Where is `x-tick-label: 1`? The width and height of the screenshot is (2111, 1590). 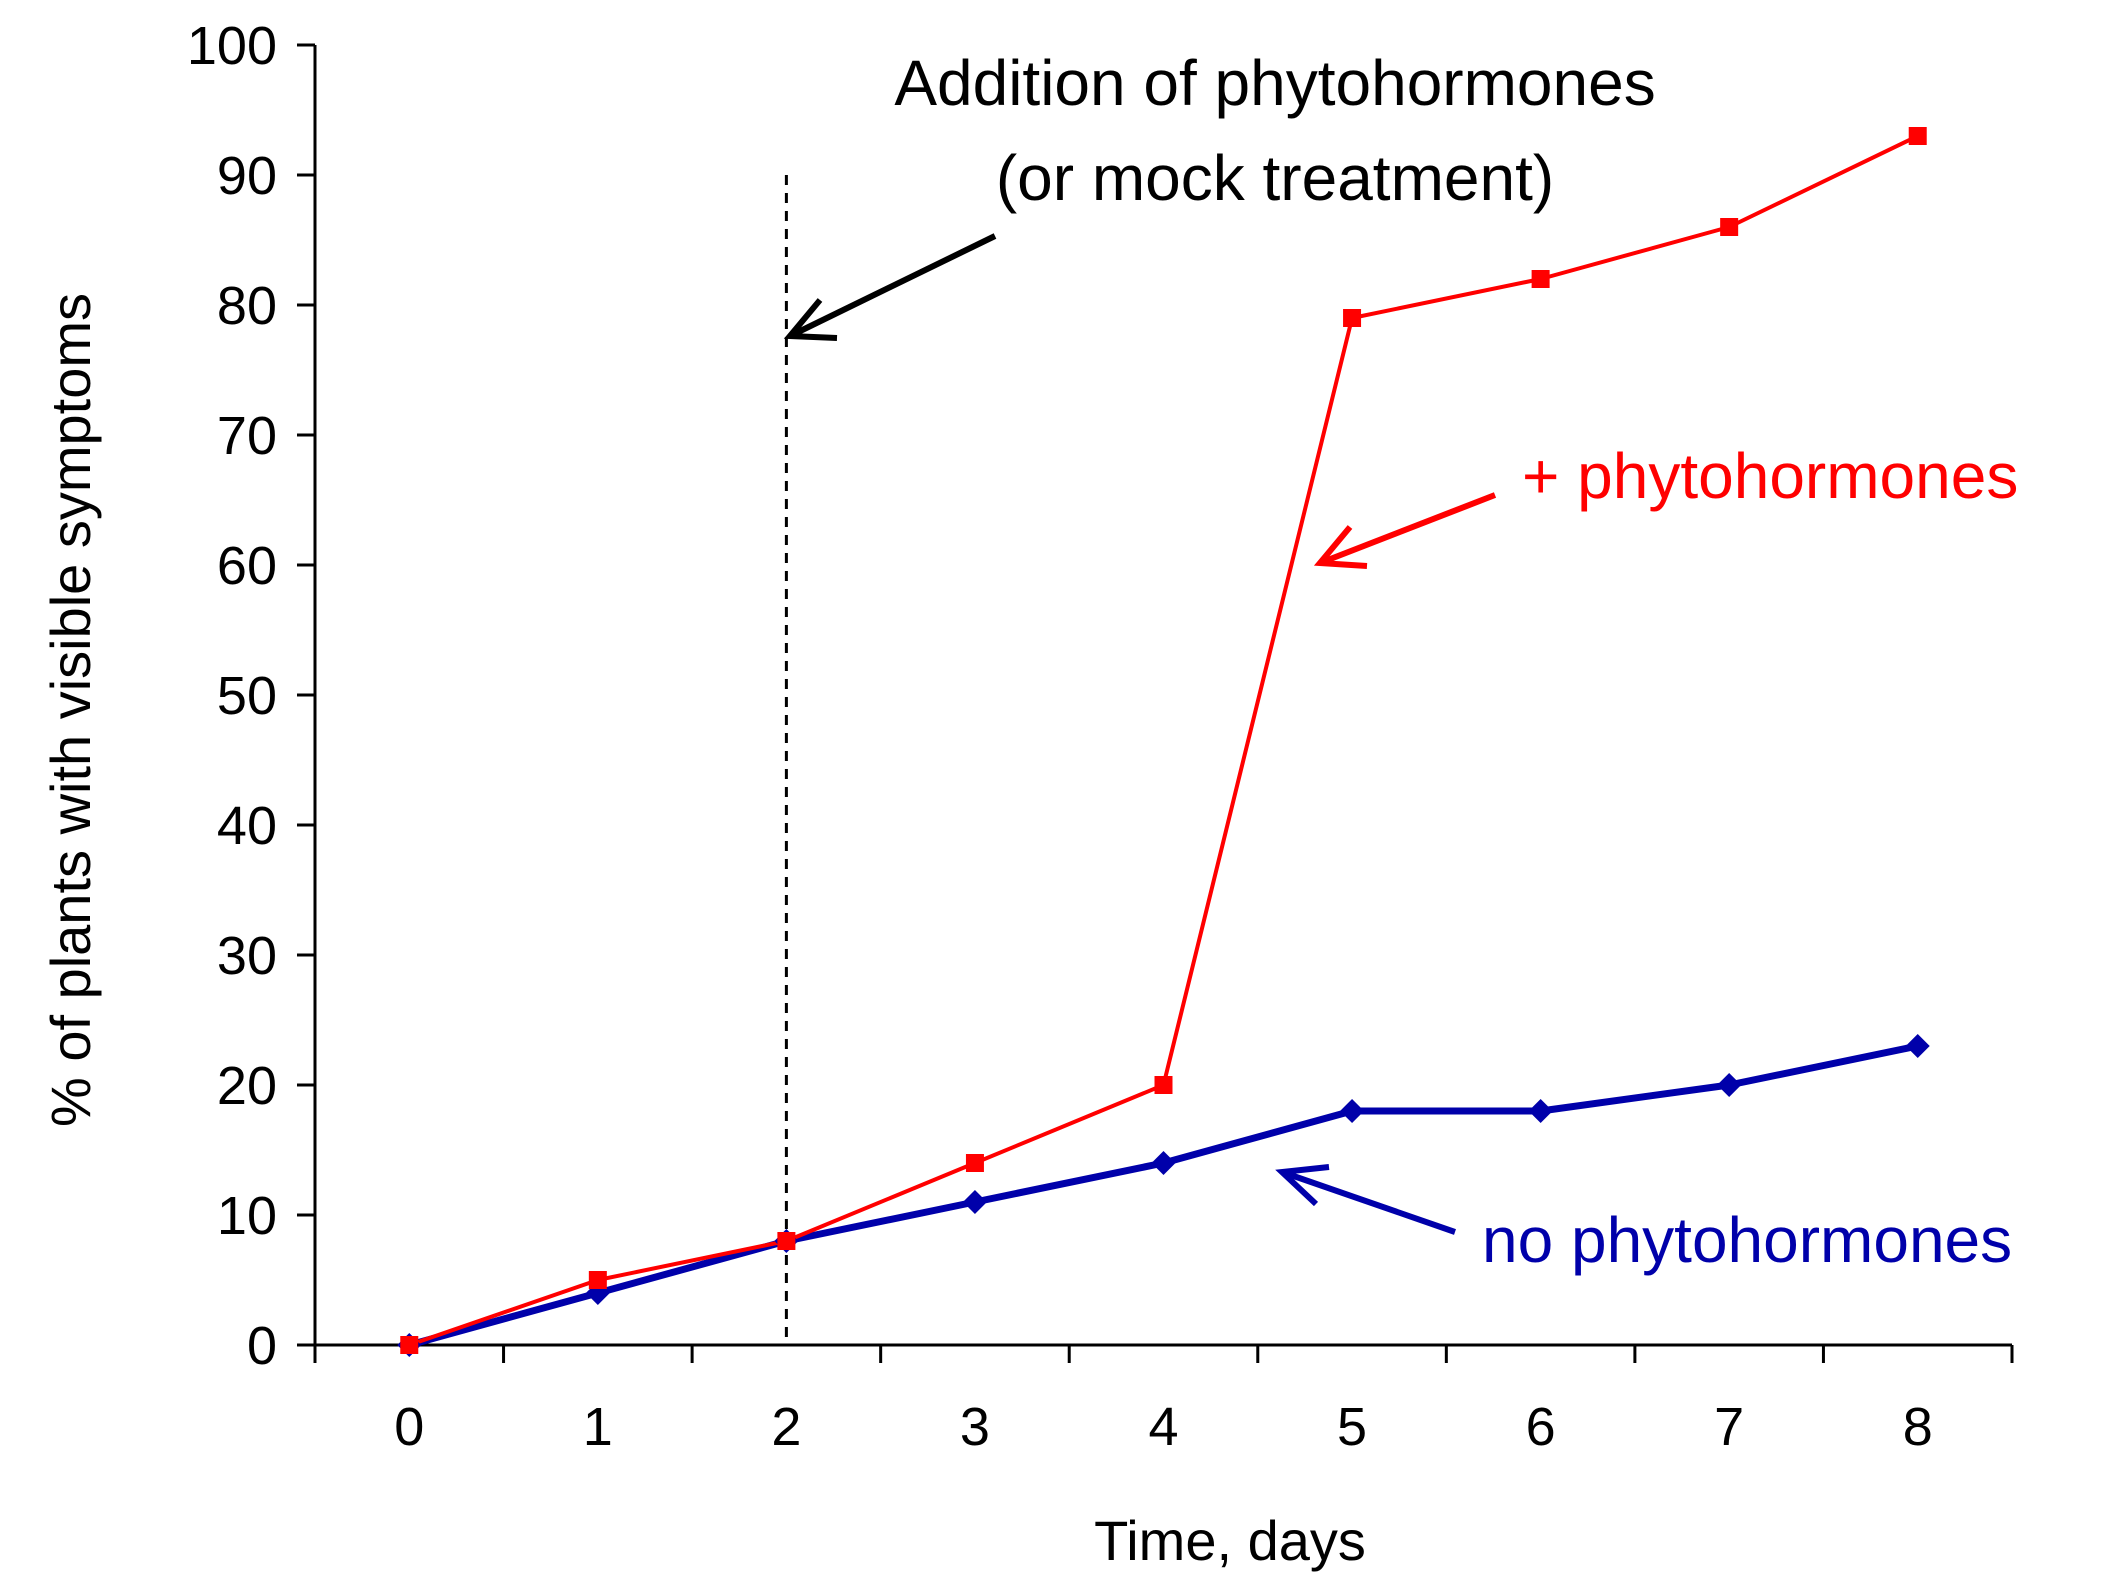
x-tick-label: 1 is located at coordinates (598, 1427).